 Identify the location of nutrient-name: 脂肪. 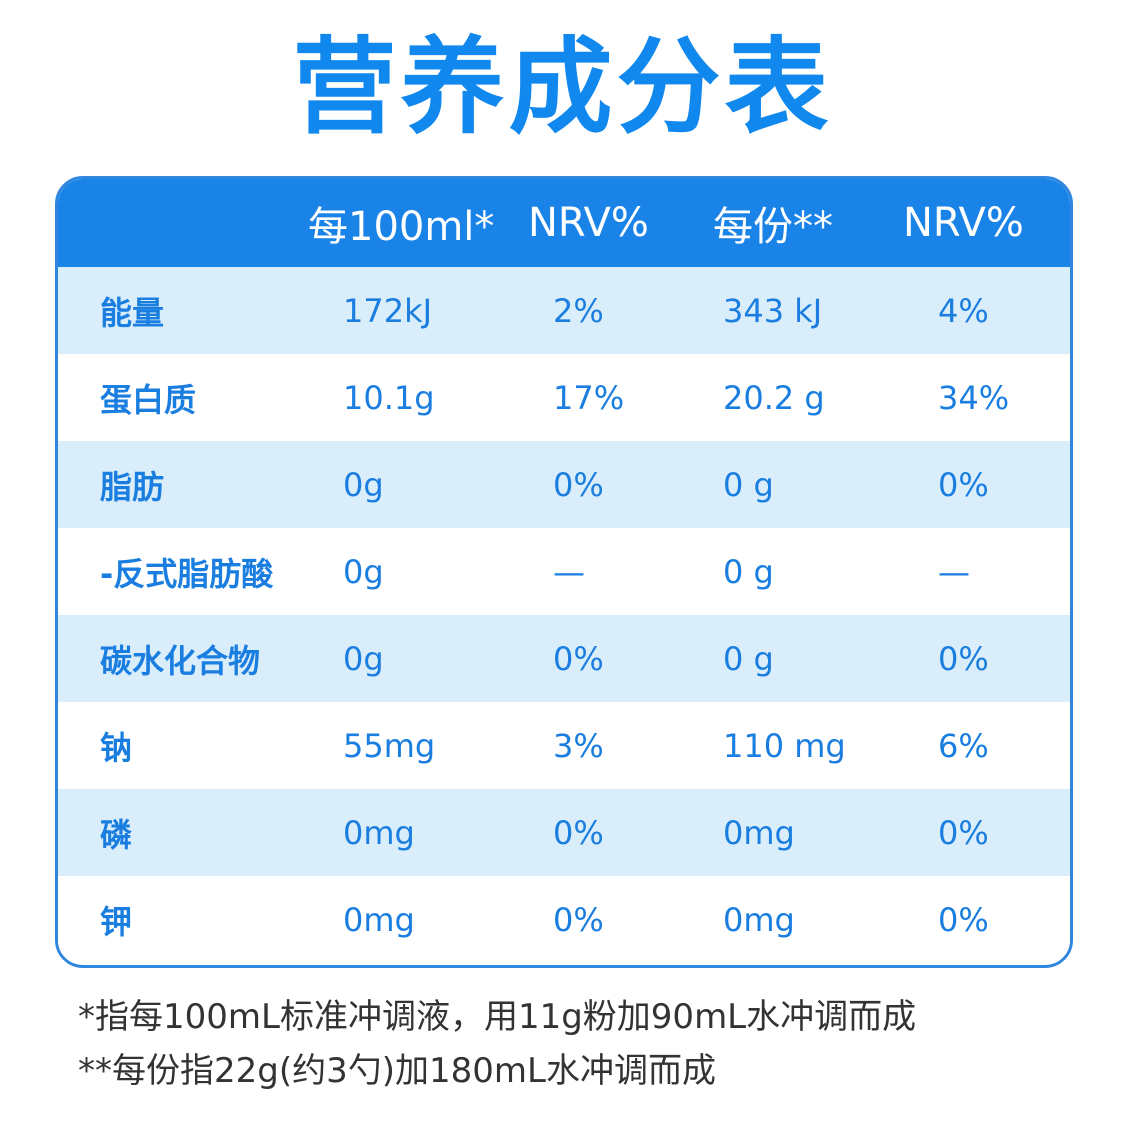
(132, 486).